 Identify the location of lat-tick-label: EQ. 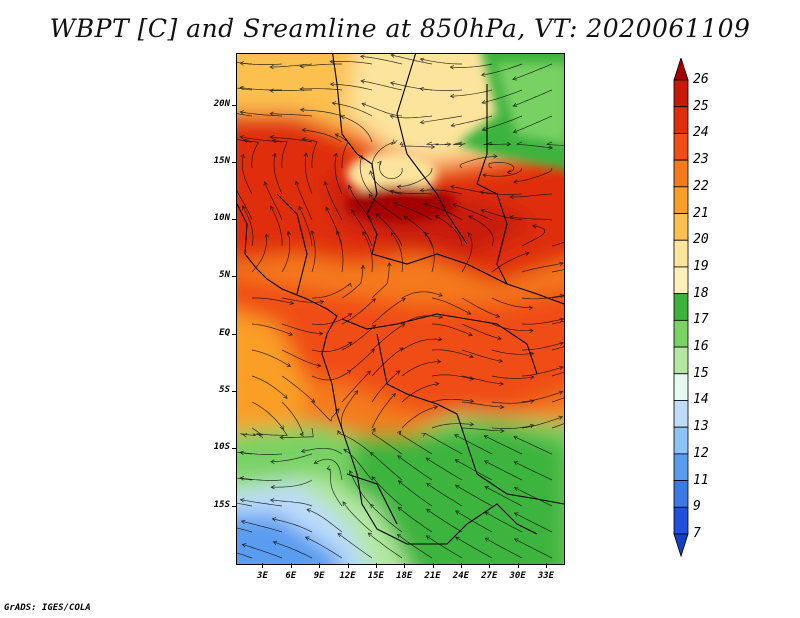
(224, 332).